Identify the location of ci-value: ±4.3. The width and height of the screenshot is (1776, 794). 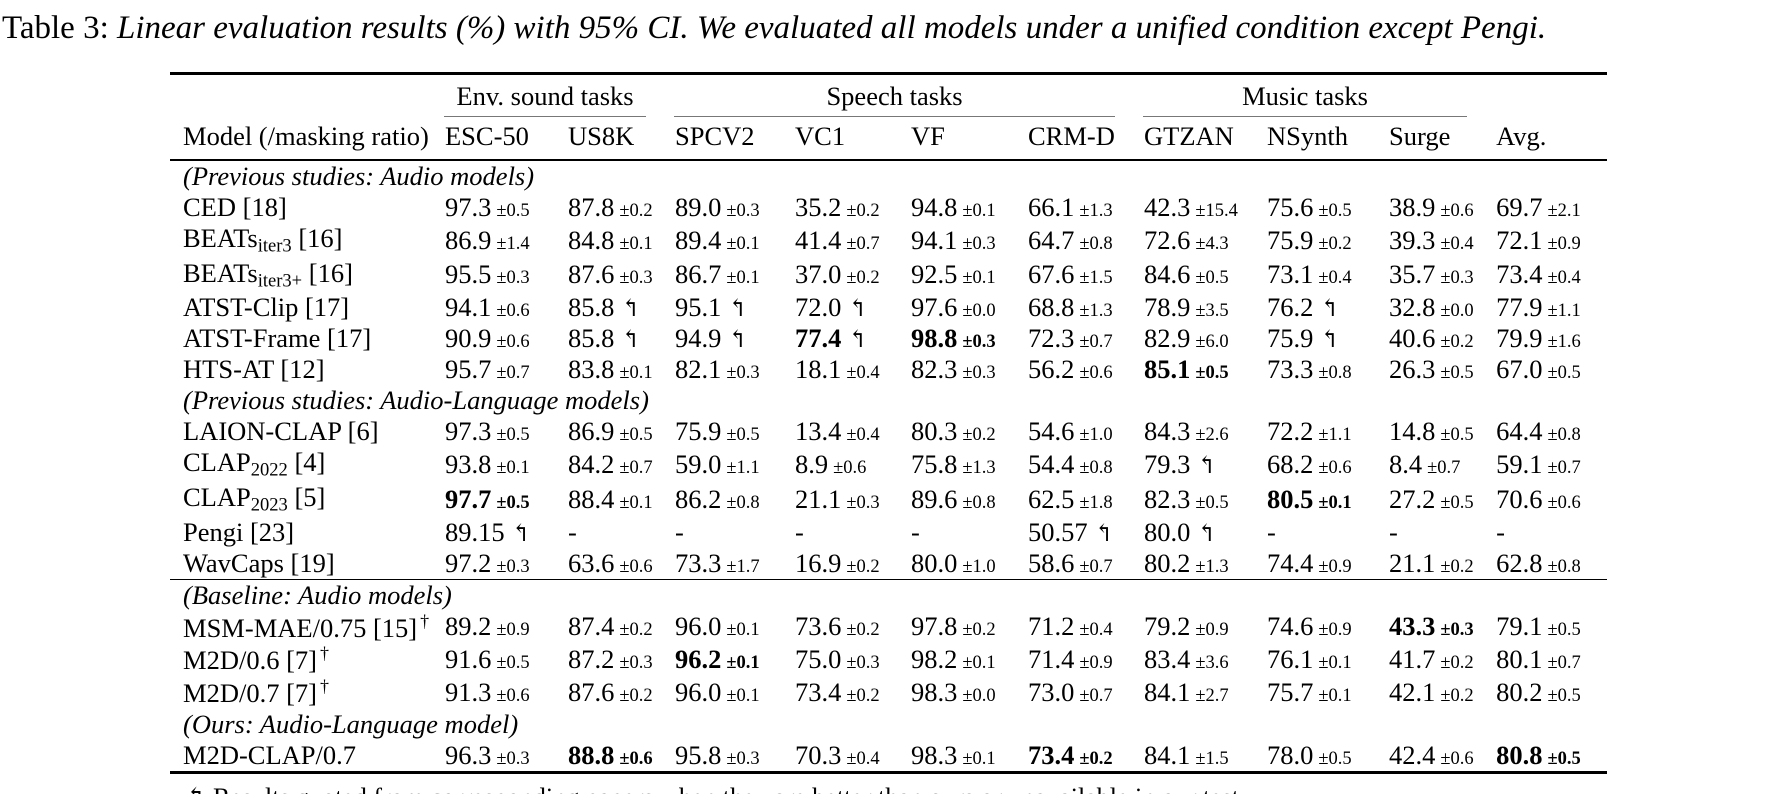
(1212, 243).